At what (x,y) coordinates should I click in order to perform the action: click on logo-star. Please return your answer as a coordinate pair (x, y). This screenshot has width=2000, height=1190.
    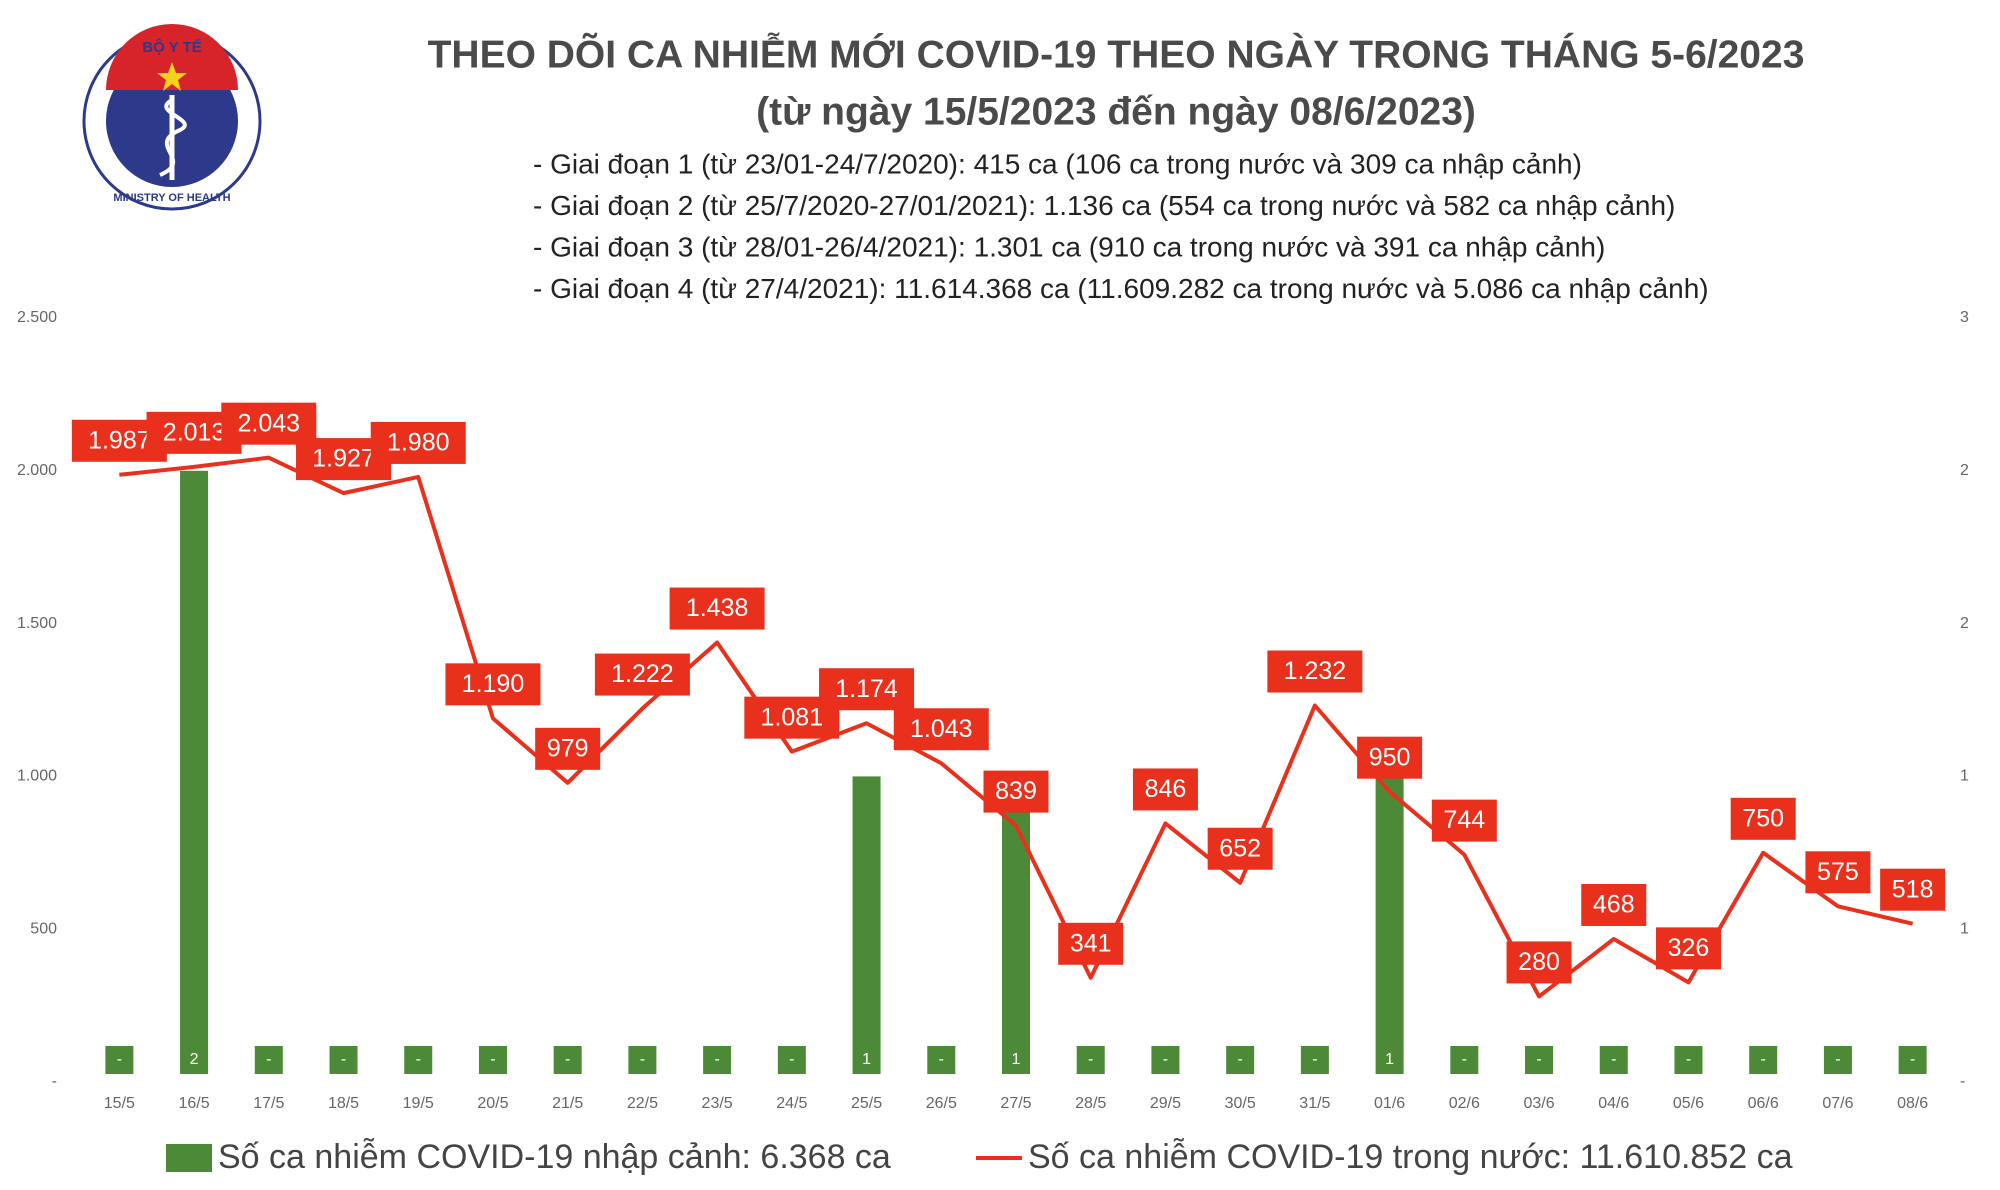
    Looking at the image, I should click on (172, 76).